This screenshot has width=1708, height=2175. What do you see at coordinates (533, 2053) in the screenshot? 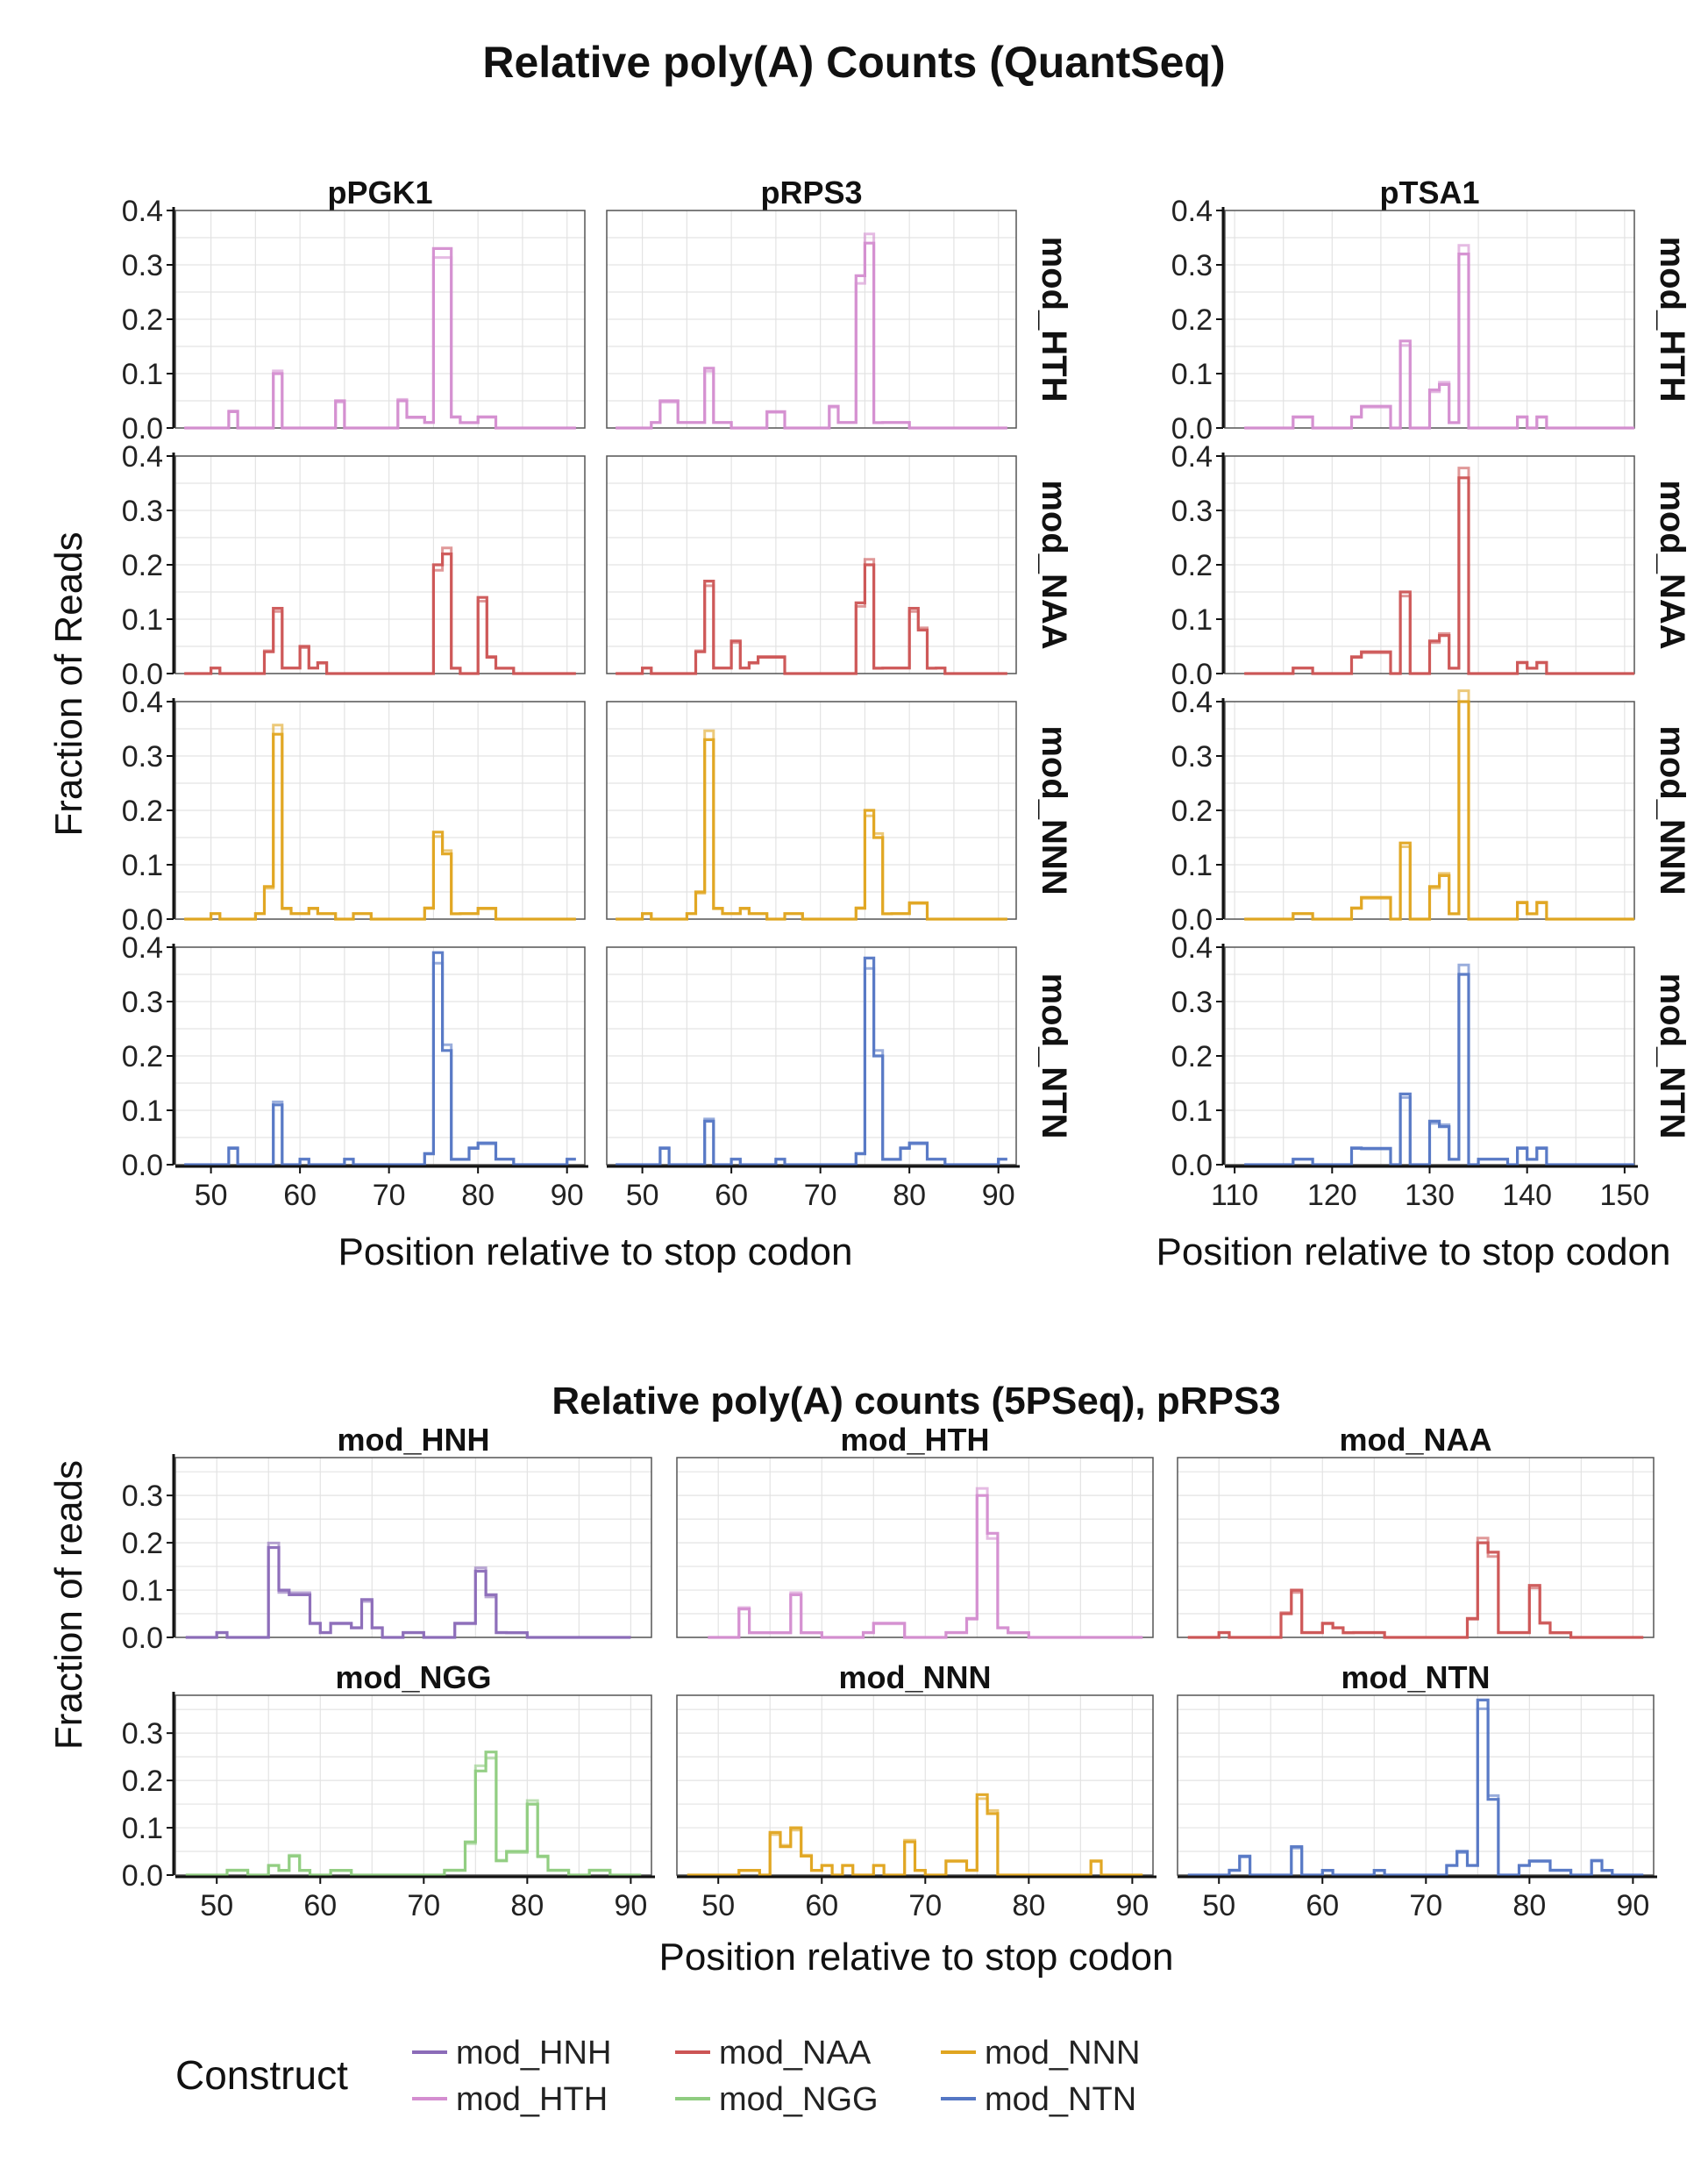
I see `legend-label: mod_HNH` at bounding box center [533, 2053].